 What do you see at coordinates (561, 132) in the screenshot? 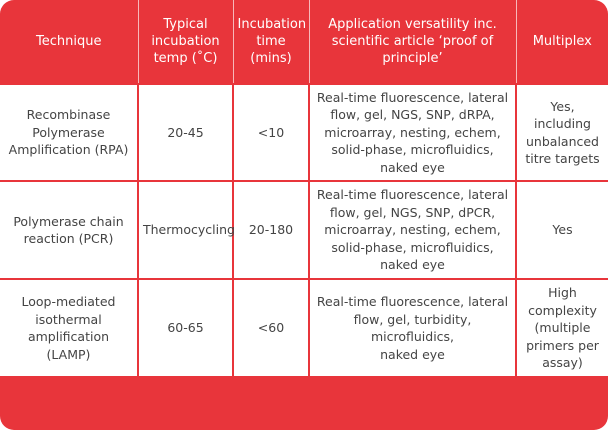
I see `cell-multiplex: Yes, including unbalanced titre targets` at bounding box center [561, 132].